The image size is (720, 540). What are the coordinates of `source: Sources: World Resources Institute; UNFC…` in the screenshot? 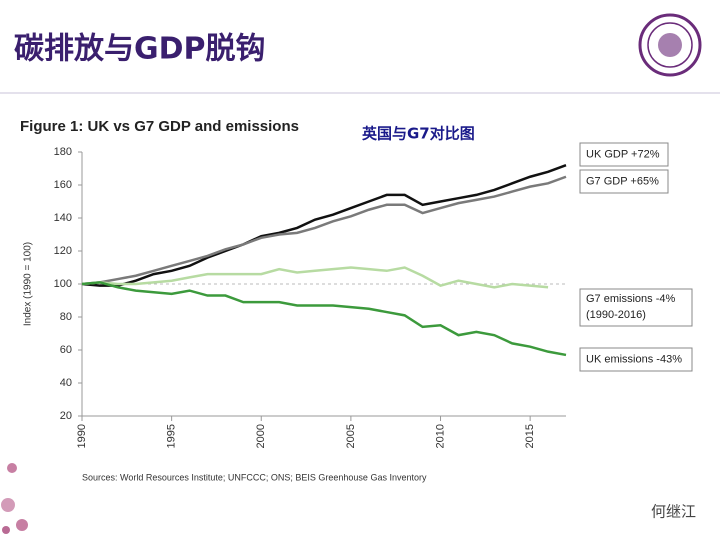 It's located at (254, 477).